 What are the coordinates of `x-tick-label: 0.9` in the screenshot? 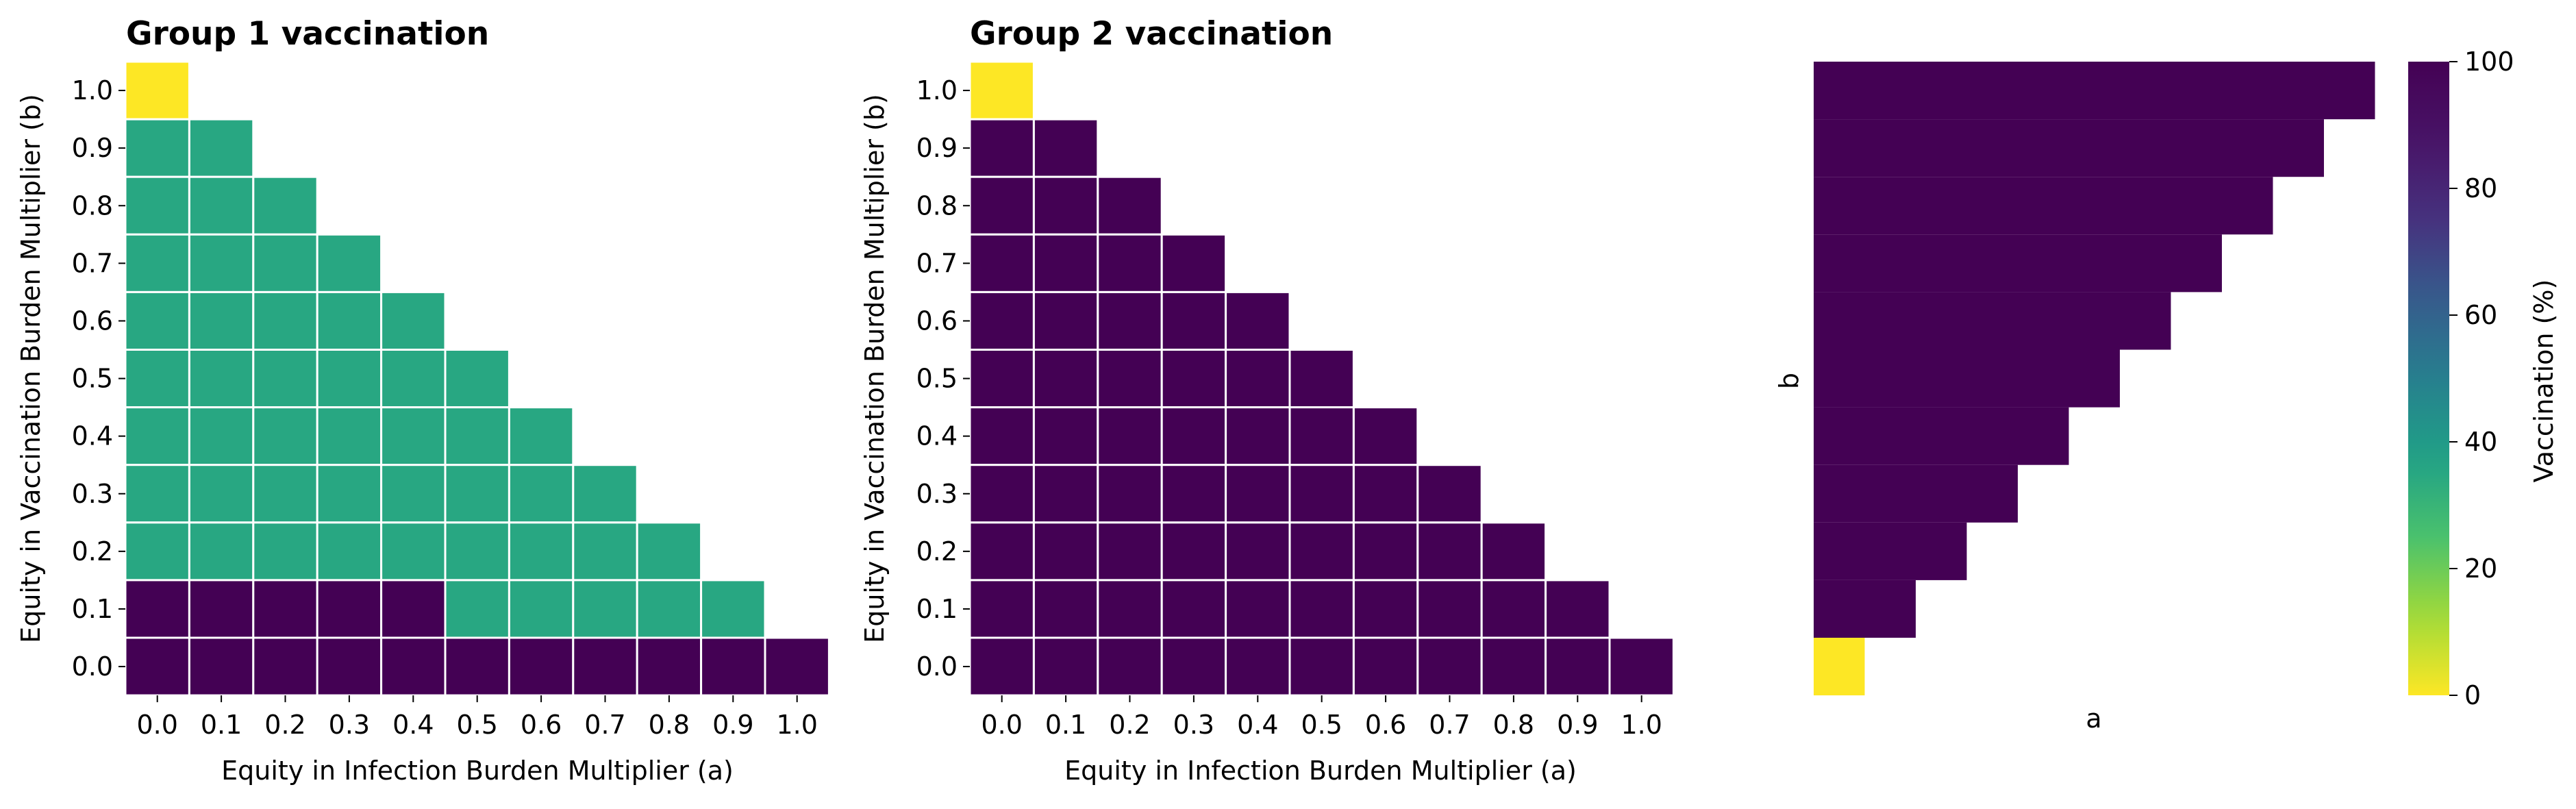 It's located at (1577, 725).